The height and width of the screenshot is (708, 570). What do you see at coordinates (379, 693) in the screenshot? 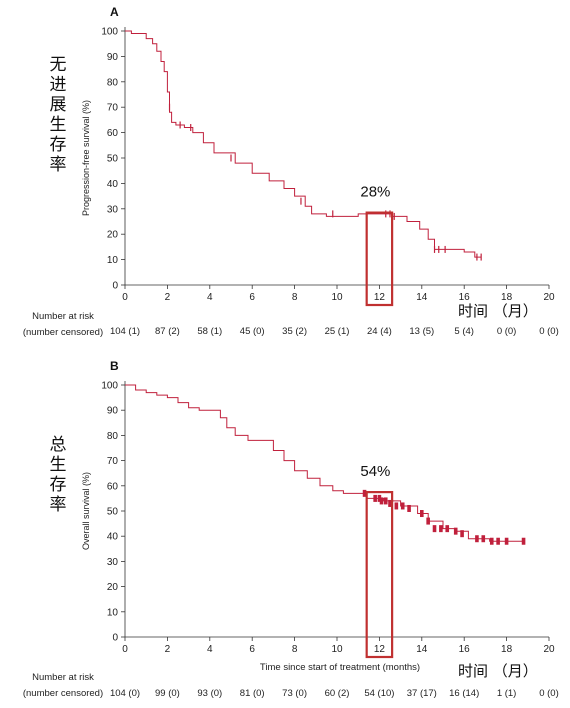
I see `risk-table-value: 54 (10)` at bounding box center [379, 693].